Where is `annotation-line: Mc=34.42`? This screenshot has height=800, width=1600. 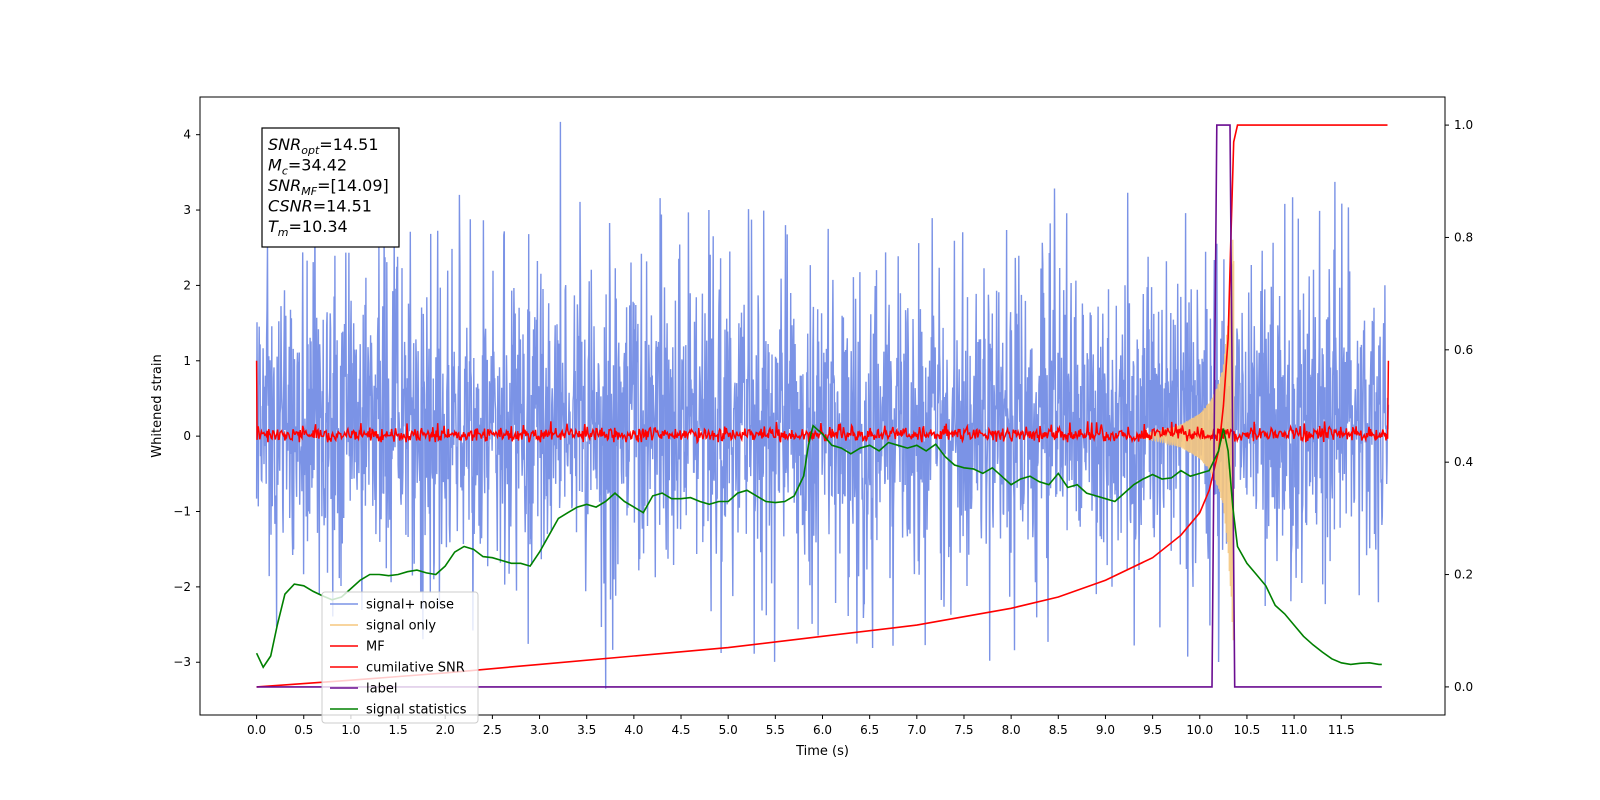 annotation-line: Mc=34.42 is located at coordinates (307, 167).